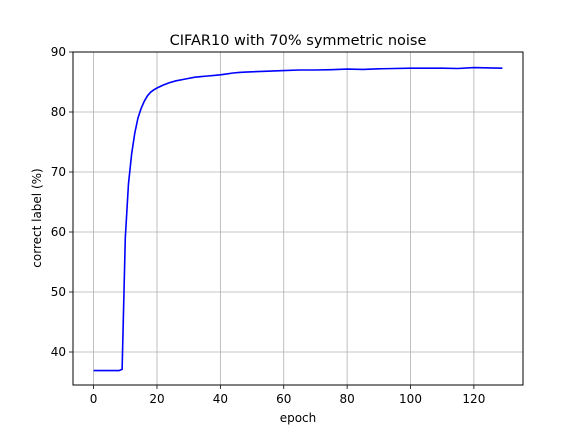  I want to click on x-axis: 0 20 40 60 80 100 120, so click(287, 395).